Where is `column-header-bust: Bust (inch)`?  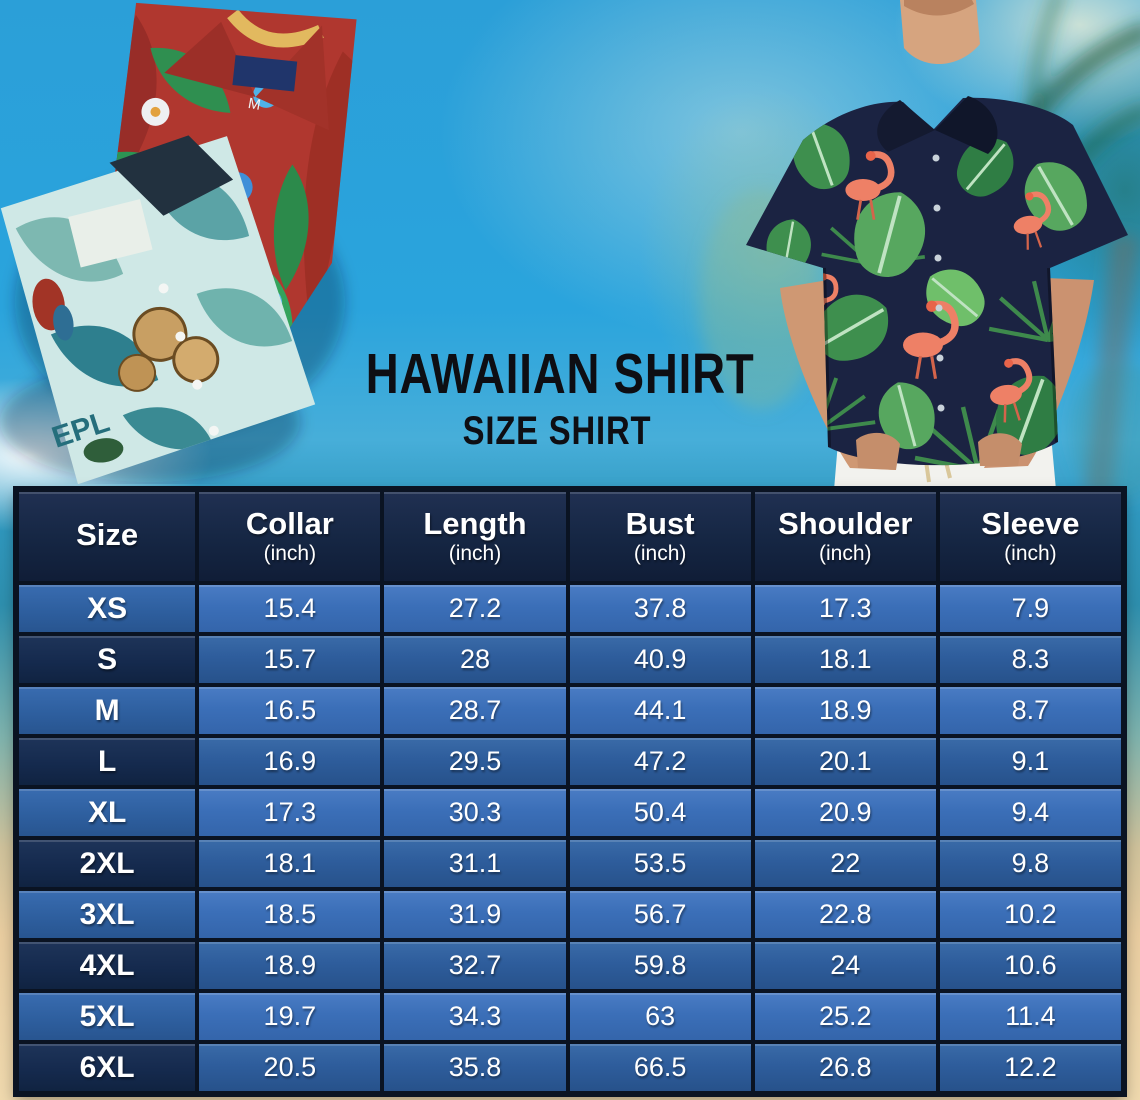
column-header-bust: Bust (inch) is located at coordinates (660, 536).